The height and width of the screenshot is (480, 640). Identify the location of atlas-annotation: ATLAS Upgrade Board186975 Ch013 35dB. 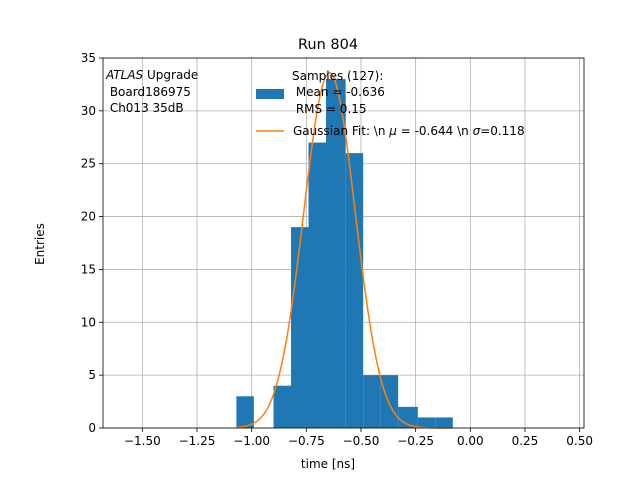
(151, 91).